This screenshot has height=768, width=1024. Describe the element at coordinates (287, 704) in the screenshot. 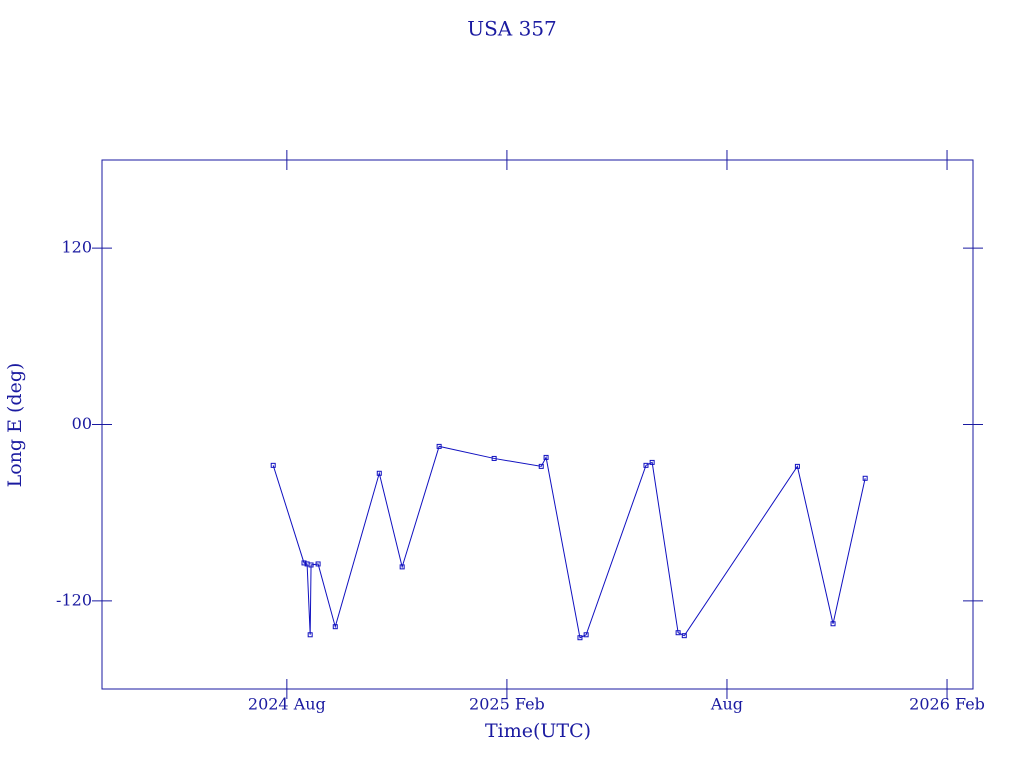

I see `x-tick-label: 2024 Aug` at that location.